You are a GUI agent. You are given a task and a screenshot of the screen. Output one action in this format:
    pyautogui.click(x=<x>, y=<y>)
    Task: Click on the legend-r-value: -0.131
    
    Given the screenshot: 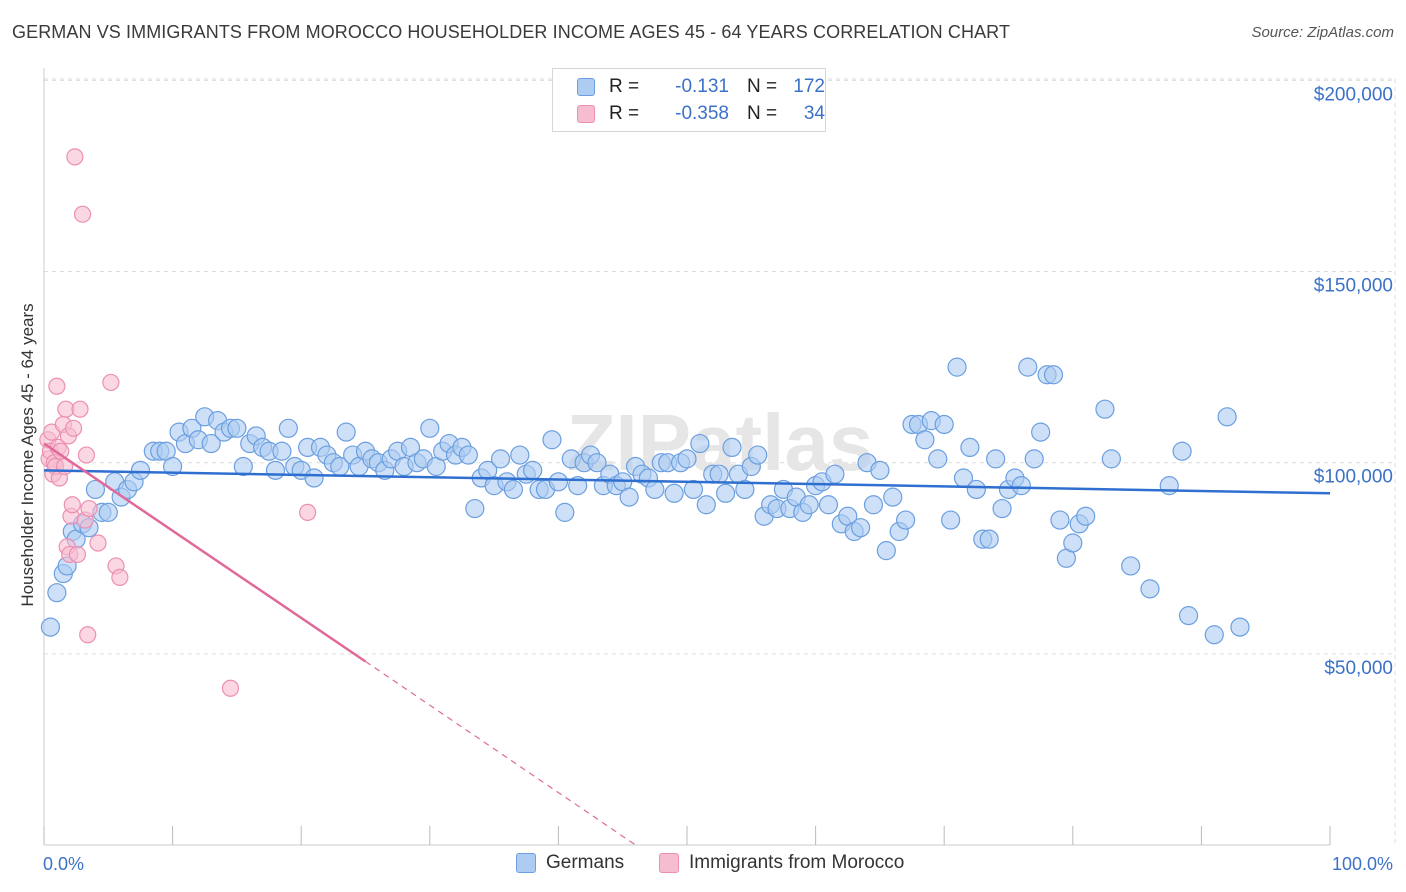 What is the action you would take?
    pyautogui.click(x=702, y=86)
    